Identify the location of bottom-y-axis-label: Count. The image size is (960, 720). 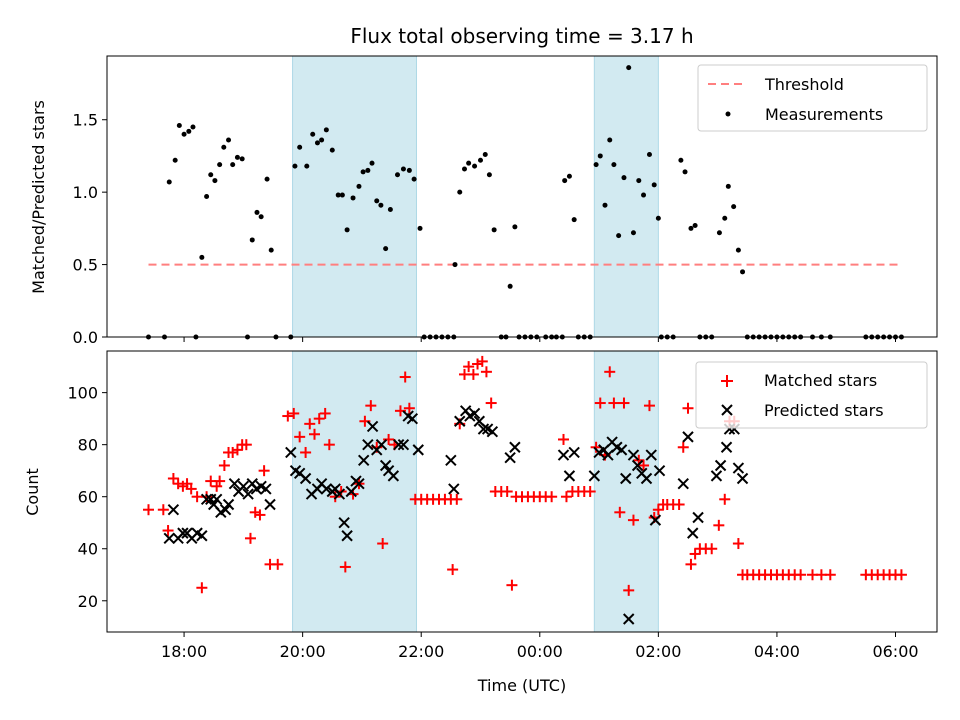
(32, 492).